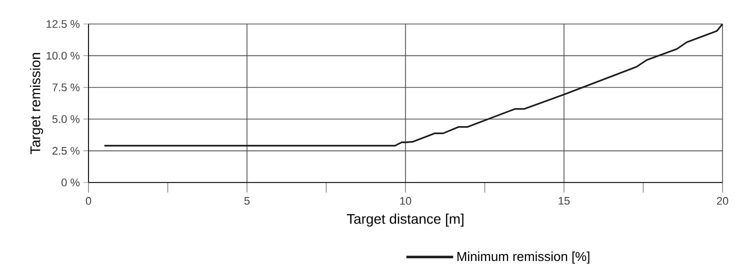 The height and width of the screenshot is (268, 739). What do you see at coordinates (66, 119) in the screenshot?
I see `y-tick-label: 5.0 %` at bounding box center [66, 119].